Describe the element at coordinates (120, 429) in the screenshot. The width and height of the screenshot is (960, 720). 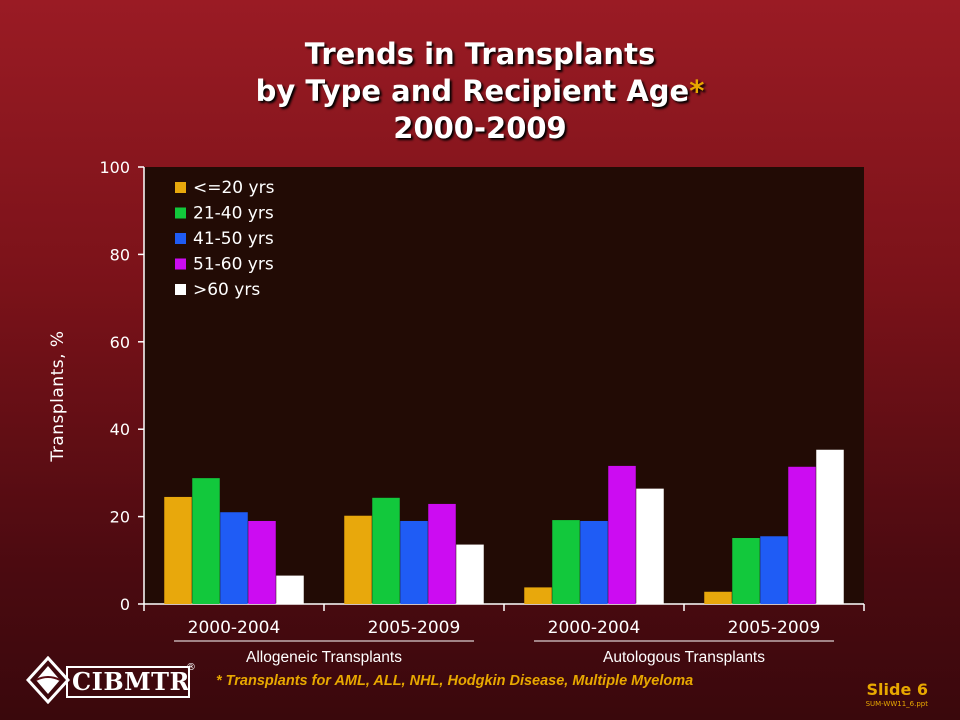
I see `y-tick-label: 40` at that location.